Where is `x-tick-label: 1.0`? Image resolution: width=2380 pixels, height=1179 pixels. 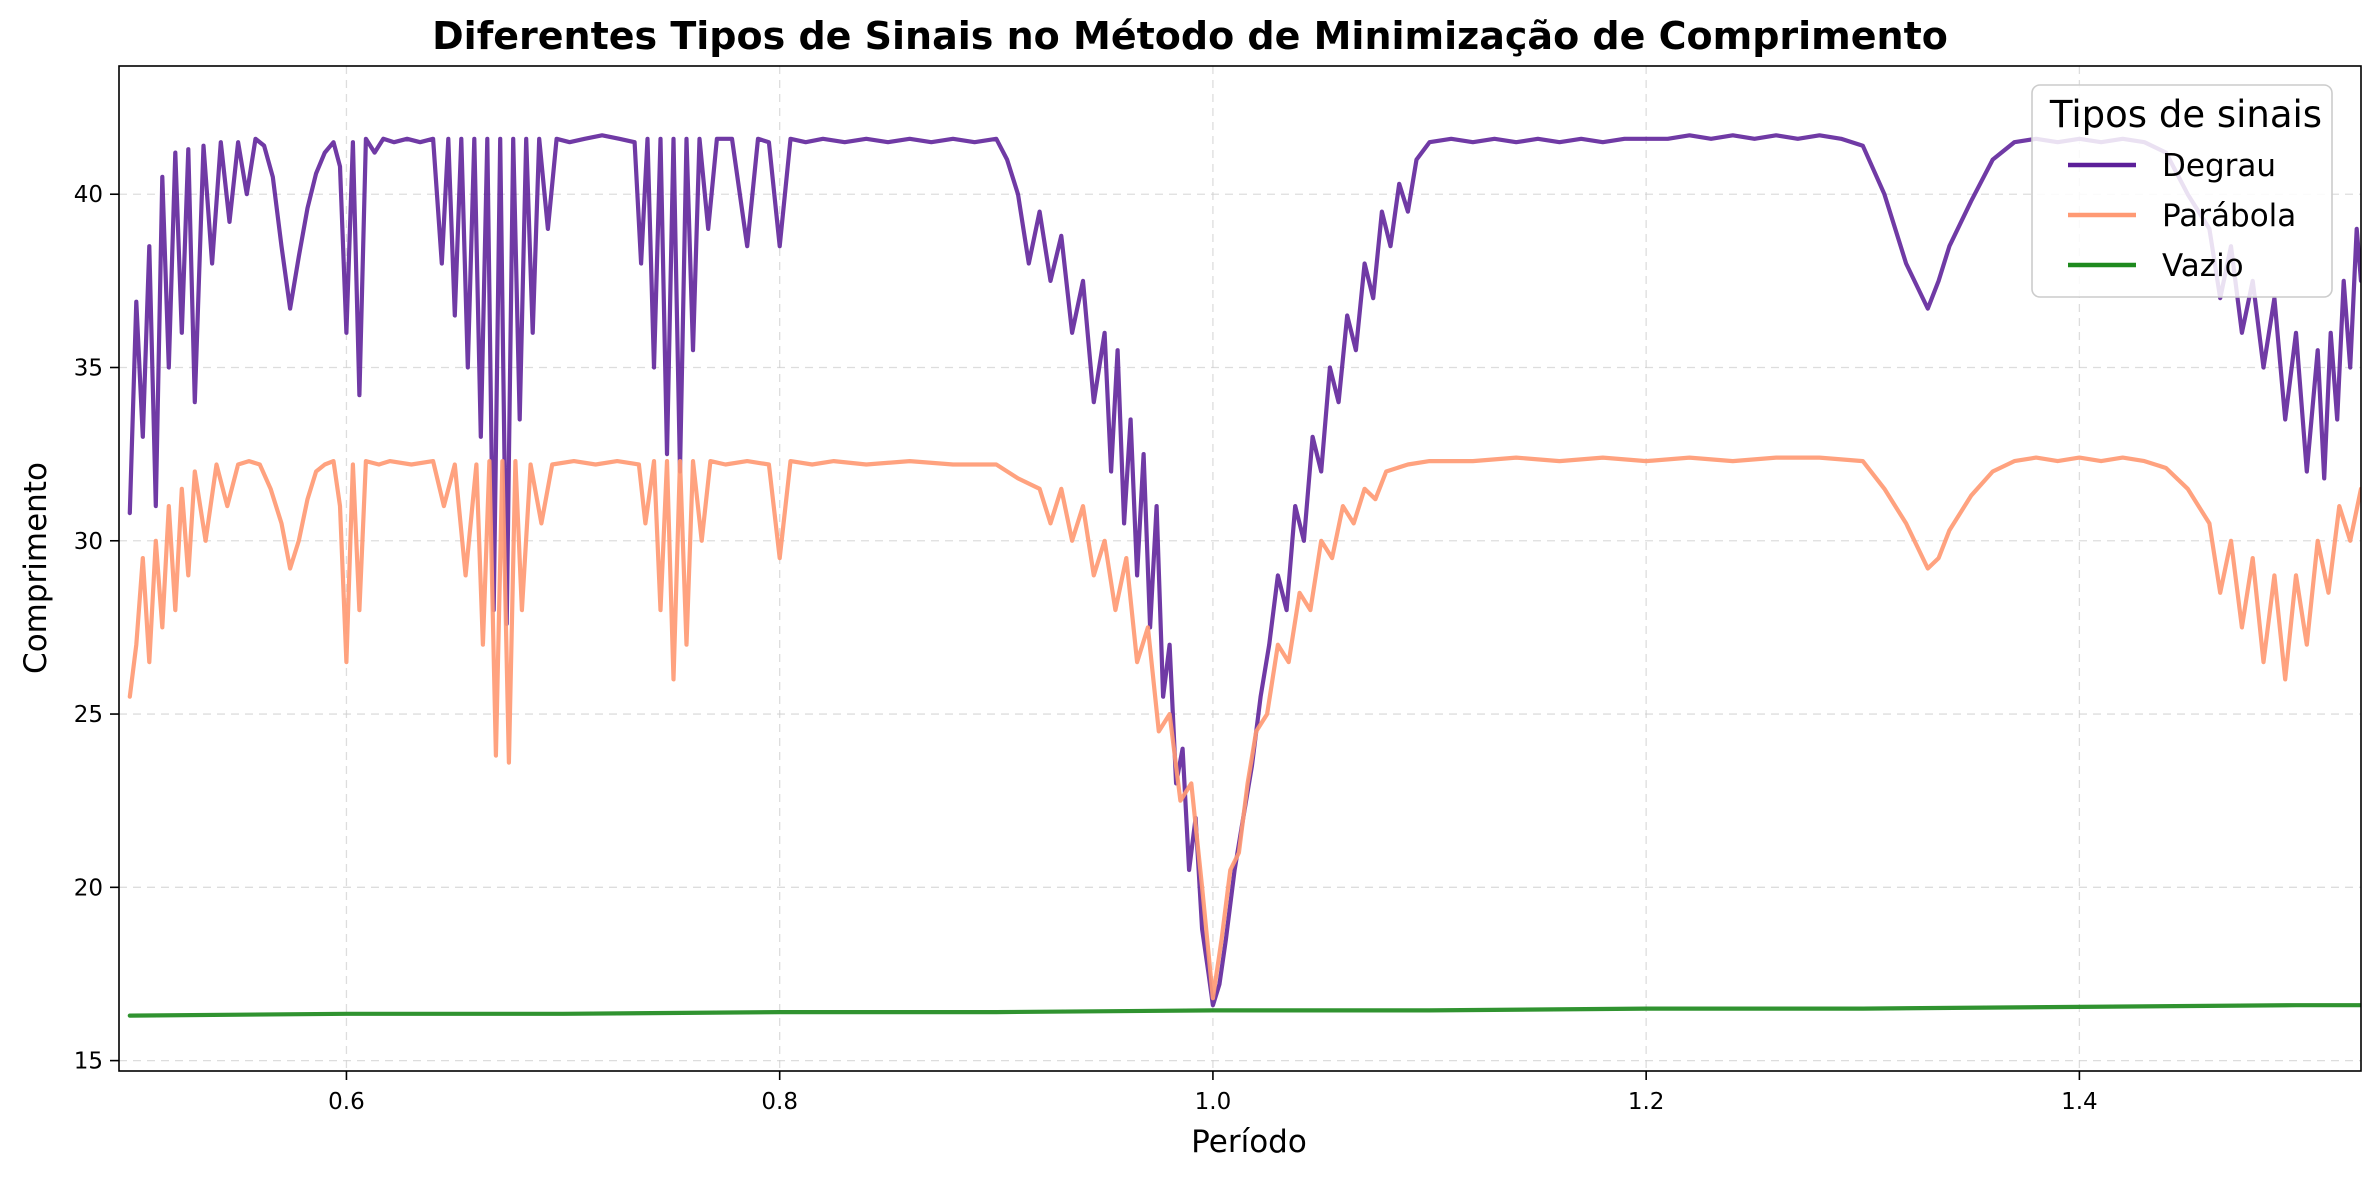 x-tick-label: 1.0 is located at coordinates (1213, 1102).